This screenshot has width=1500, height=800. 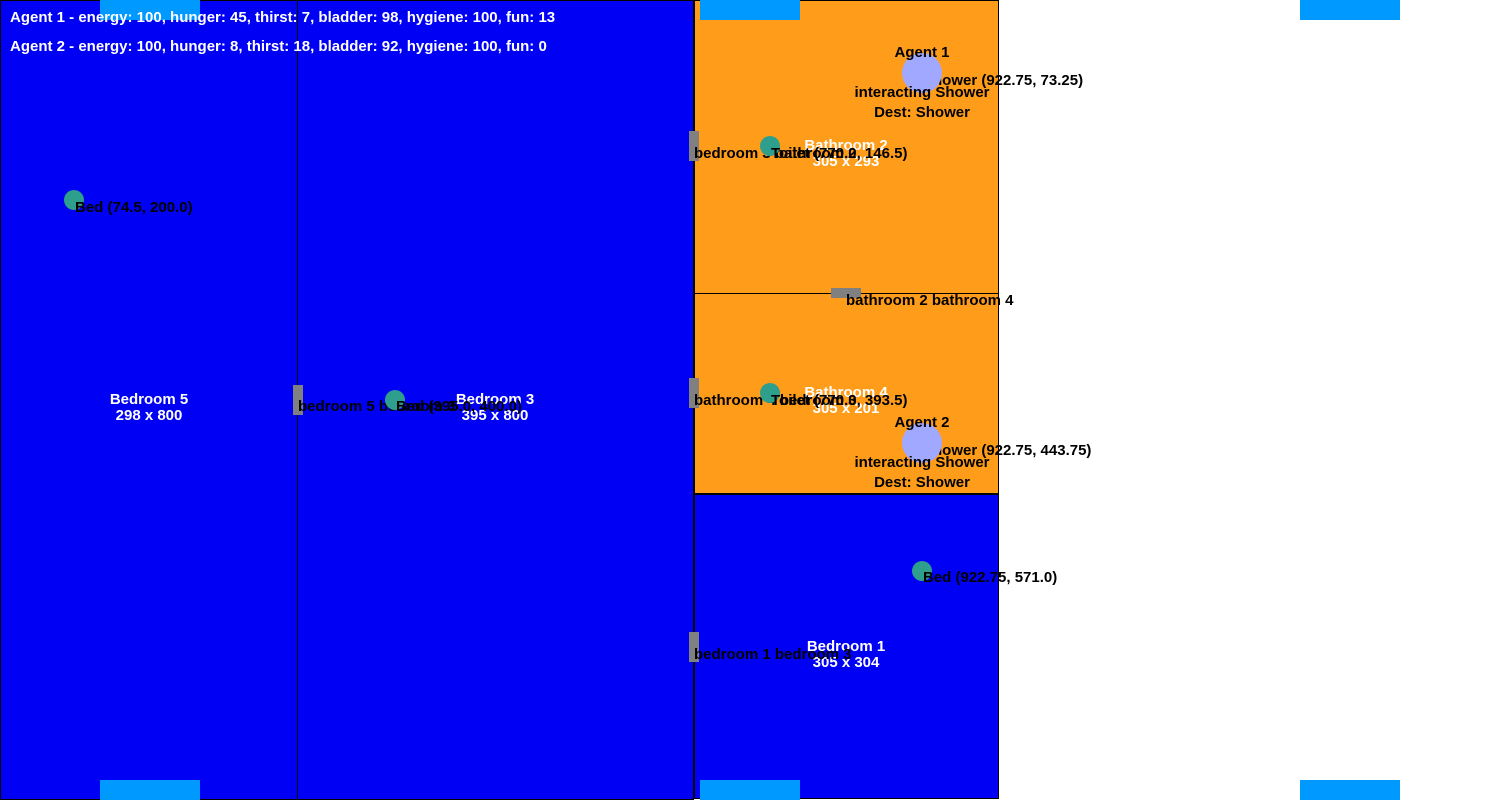 I want to click on agent-2-label: Agent 2 interacting Shower Dest: Shower, so click(x=921, y=453).